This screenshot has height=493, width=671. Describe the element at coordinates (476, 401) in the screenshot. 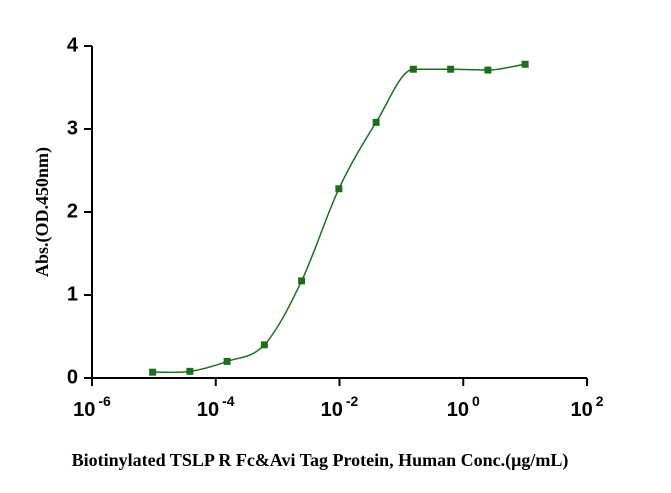

I see `x-tick-exponent: 0` at that location.